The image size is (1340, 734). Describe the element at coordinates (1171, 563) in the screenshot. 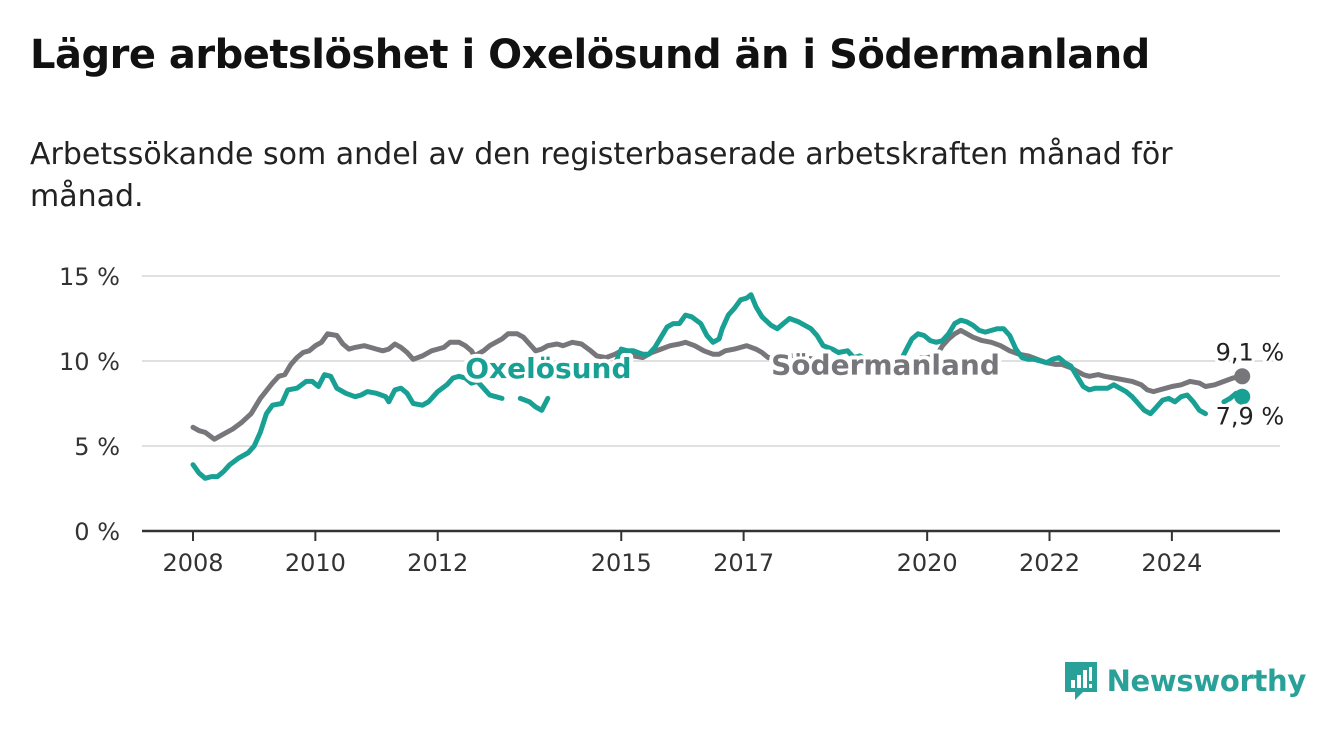

I see `x-tick-label: 2024` at that location.